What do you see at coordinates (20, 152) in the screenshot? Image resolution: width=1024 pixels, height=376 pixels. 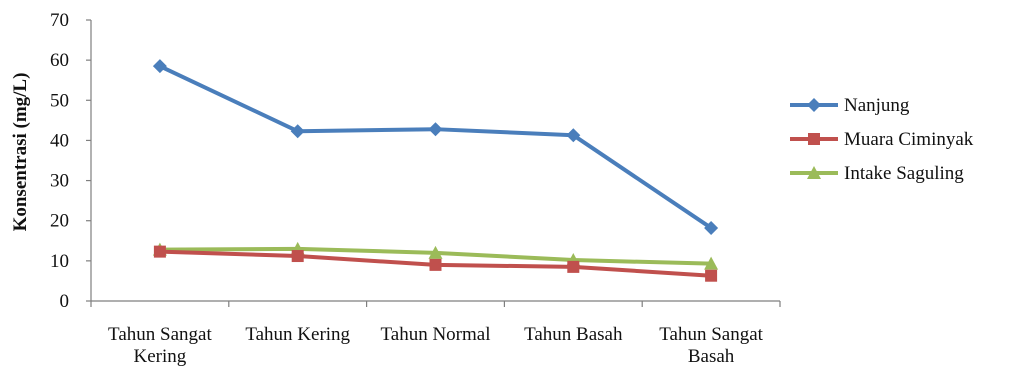 I see `y-axis-label: Konsentrasi (mg/L)` at bounding box center [20, 152].